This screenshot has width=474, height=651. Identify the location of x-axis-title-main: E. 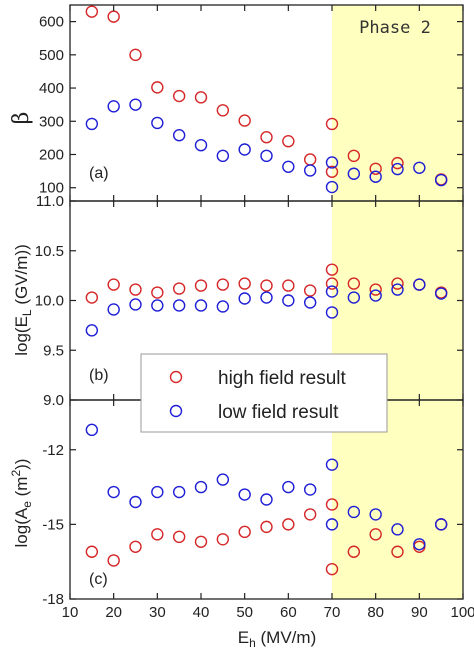
(243, 637).